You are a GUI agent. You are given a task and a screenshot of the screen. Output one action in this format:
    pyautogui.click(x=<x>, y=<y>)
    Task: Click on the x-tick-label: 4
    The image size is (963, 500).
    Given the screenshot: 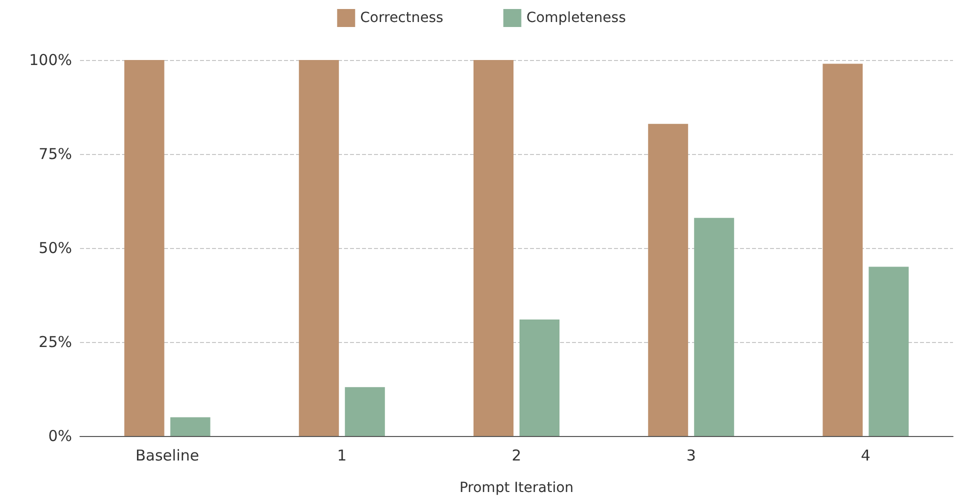 What is the action you would take?
    pyautogui.click(x=865, y=455)
    